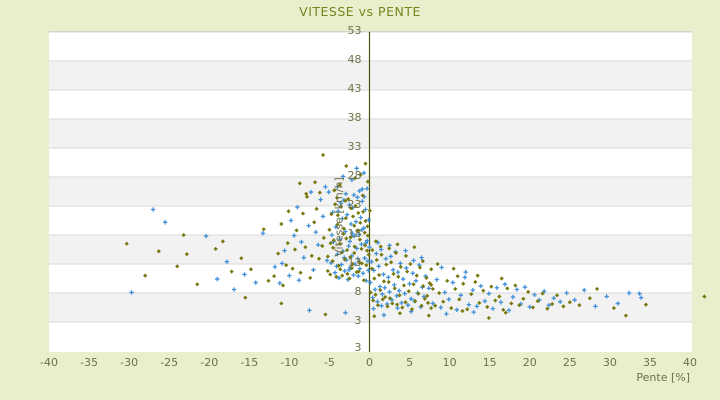 Image resolution: width=720 pixels, height=400 pixels. I want to click on x-tick-label: 10, so click(449, 362).